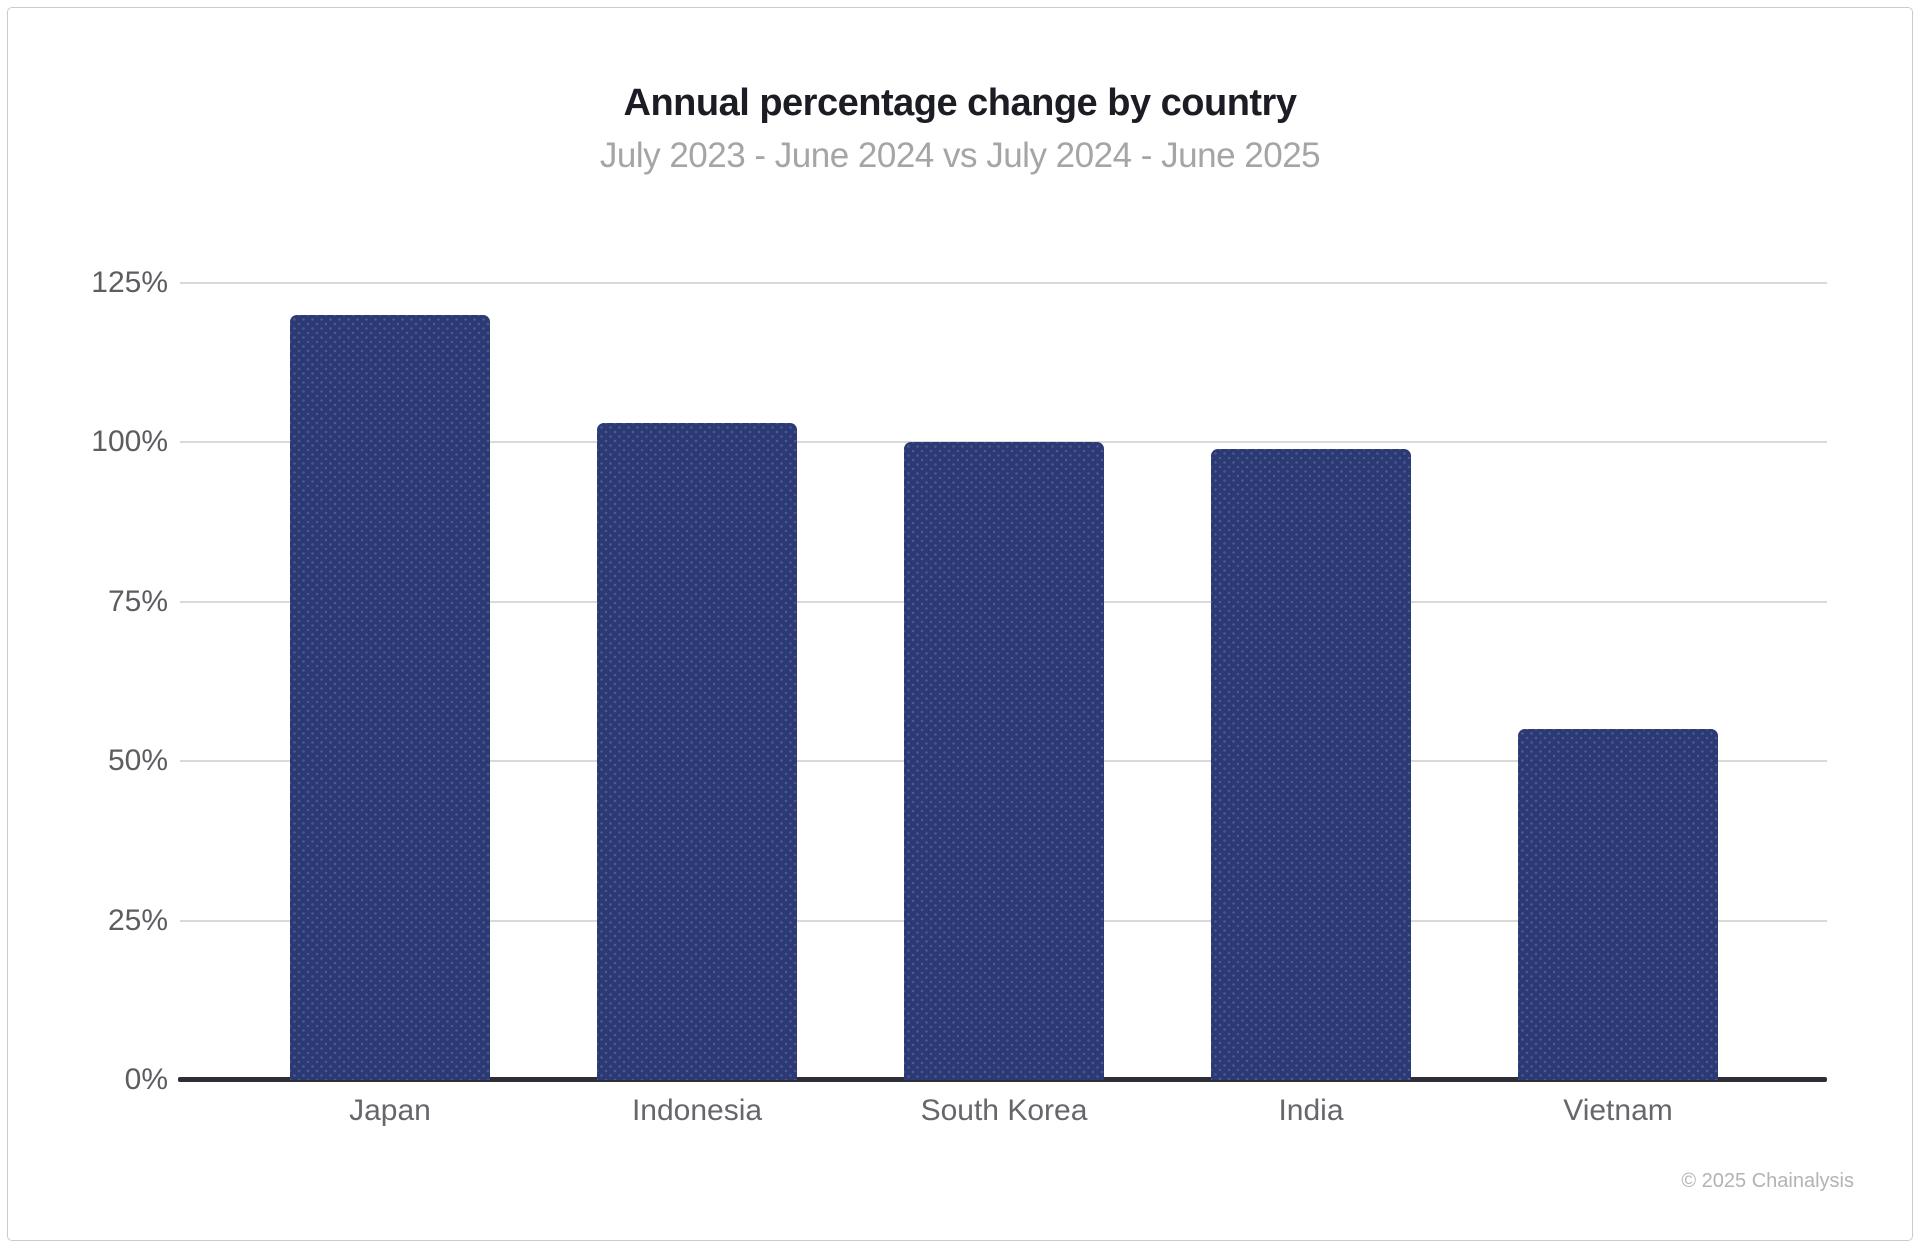 This screenshot has width=1920, height=1248. I want to click on chart-title: Annual percentage change by country, so click(960, 103).